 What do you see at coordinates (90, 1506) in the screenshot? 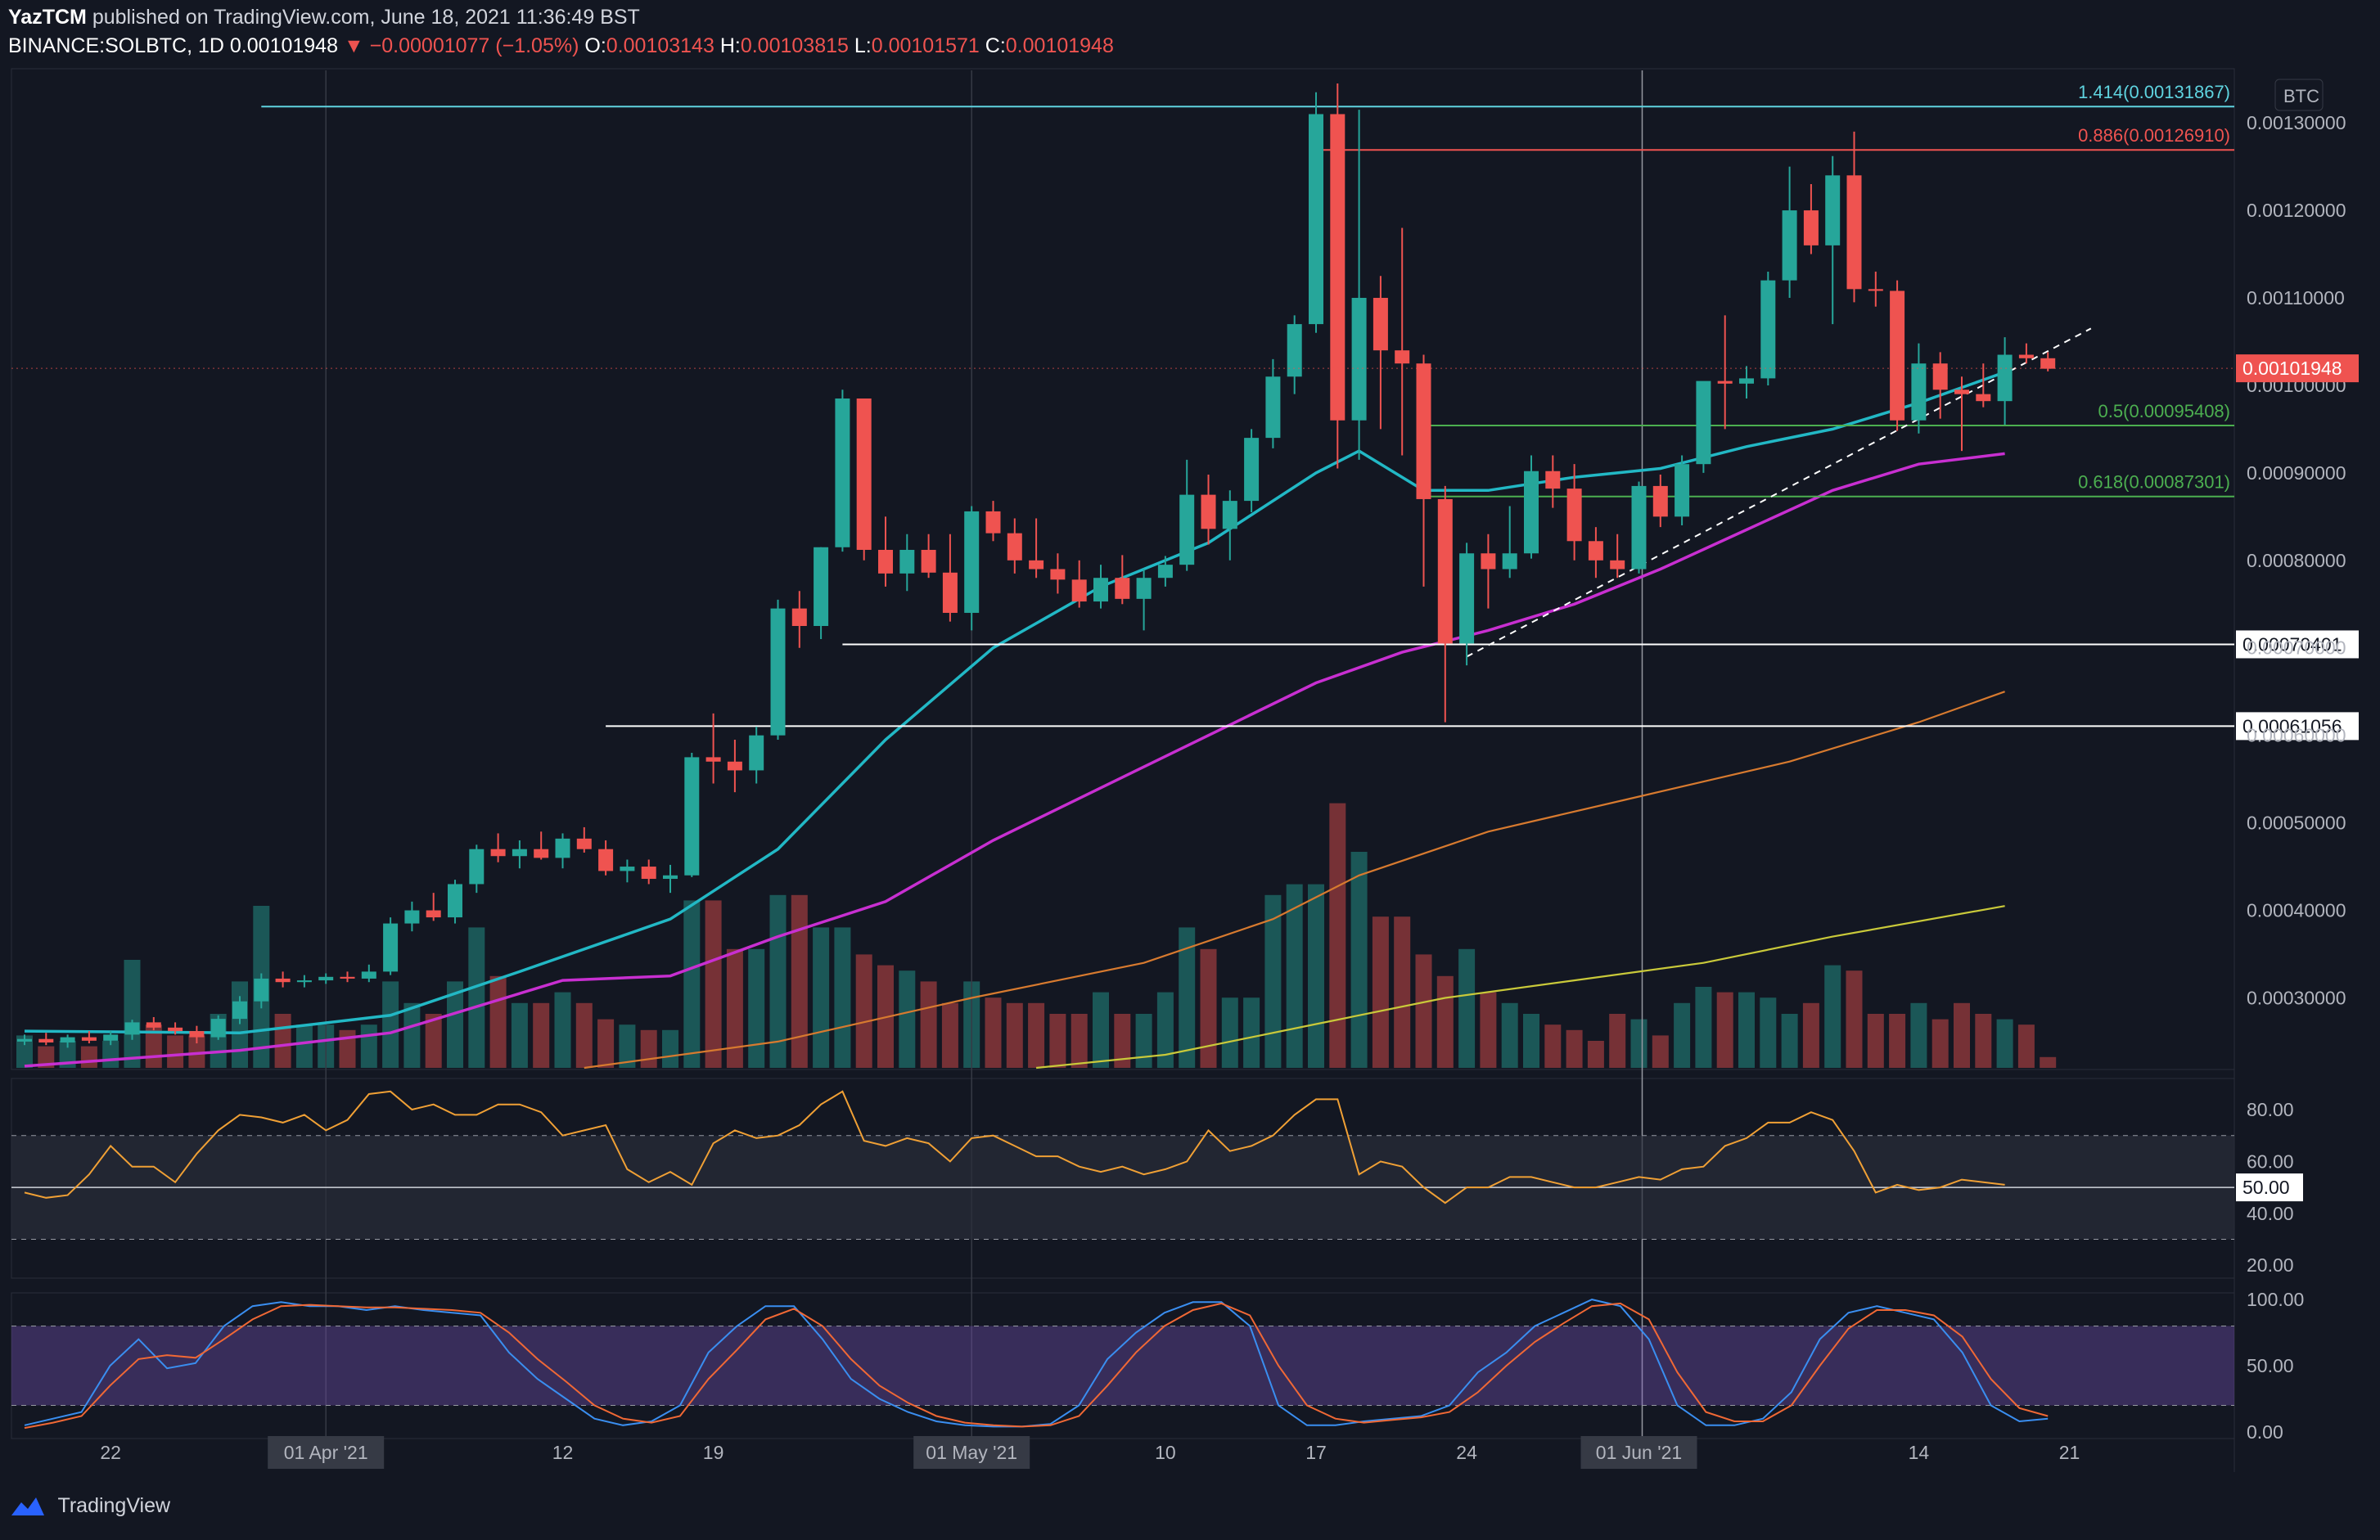
I see `tradingview-logo: TradingView` at bounding box center [90, 1506].